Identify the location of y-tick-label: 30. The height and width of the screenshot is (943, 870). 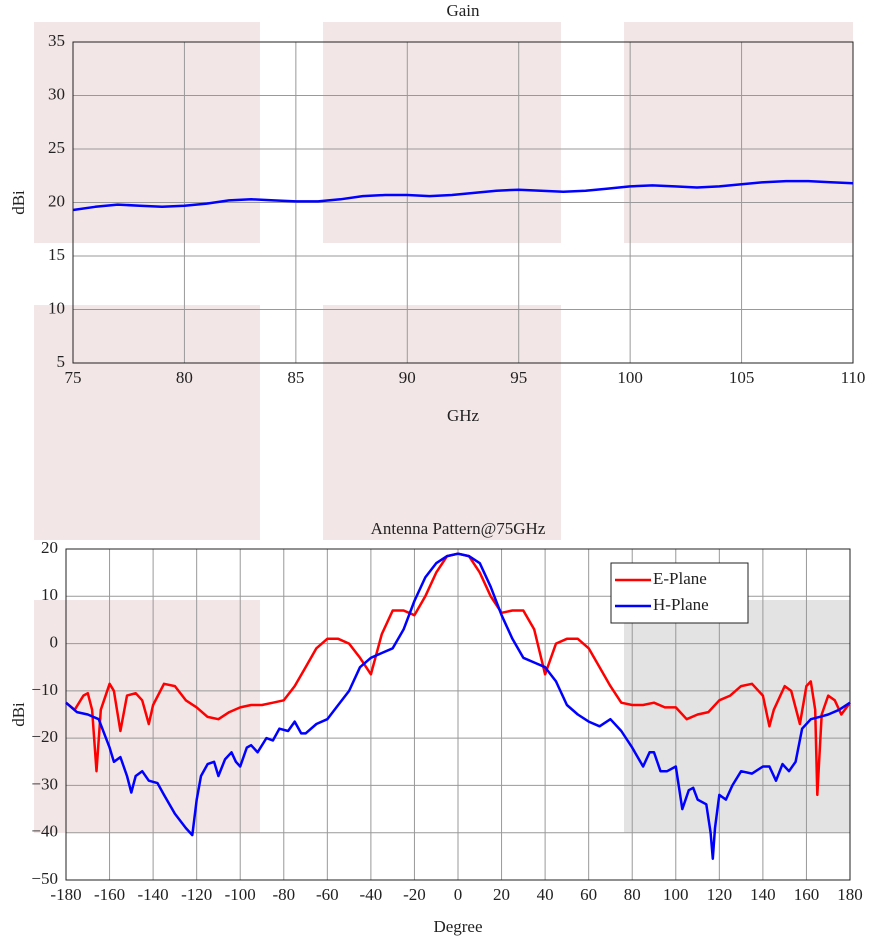
(56, 93).